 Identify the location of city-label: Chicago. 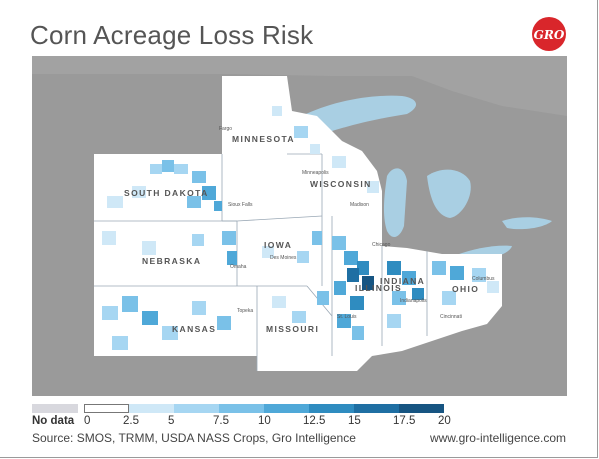
(381, 245).